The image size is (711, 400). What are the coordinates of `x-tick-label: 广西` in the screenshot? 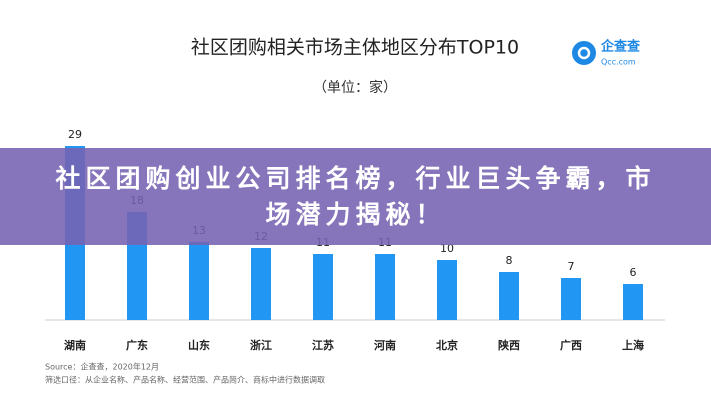 It's located at (571, 345).